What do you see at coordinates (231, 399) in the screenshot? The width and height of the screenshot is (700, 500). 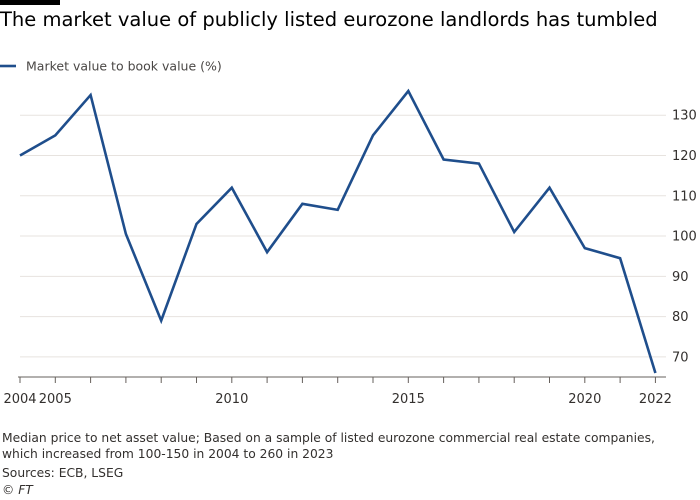 I see `x-tick-label-2010: 2010` at bounding box center [231, 399].